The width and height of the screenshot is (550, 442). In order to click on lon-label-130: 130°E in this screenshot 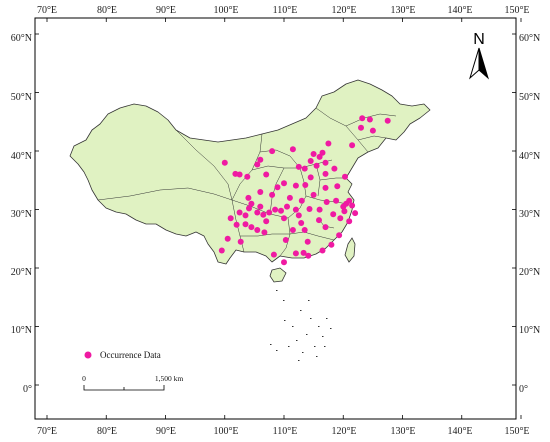, I will do `click(402, 10)`.